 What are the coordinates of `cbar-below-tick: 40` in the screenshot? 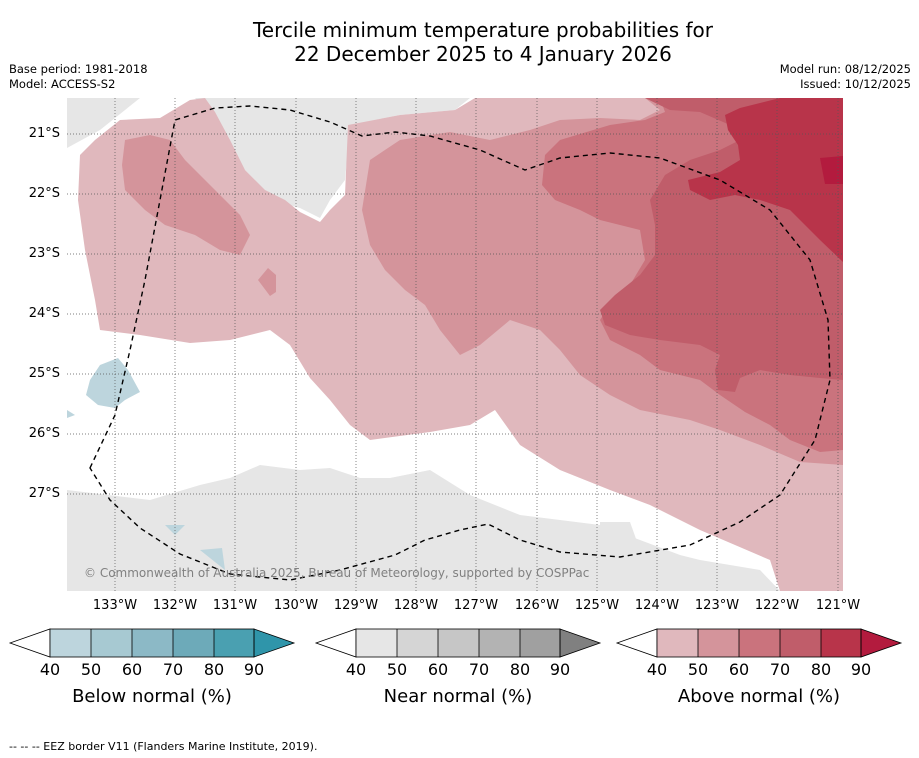 It's located at (50, 669).